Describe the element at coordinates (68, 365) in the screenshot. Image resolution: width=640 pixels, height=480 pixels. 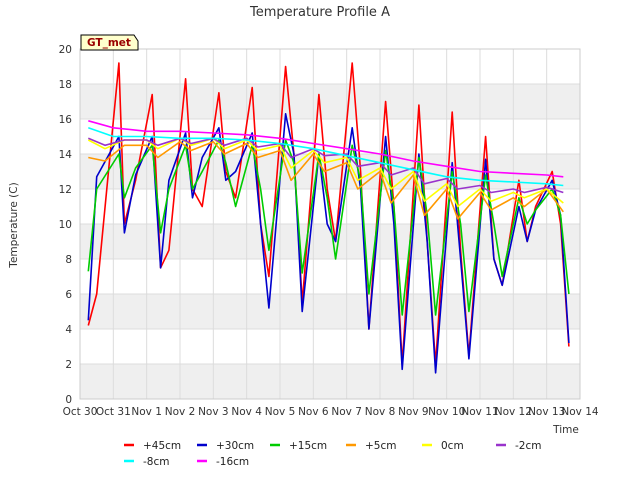
I see `y-tick-label: 2` at that location.